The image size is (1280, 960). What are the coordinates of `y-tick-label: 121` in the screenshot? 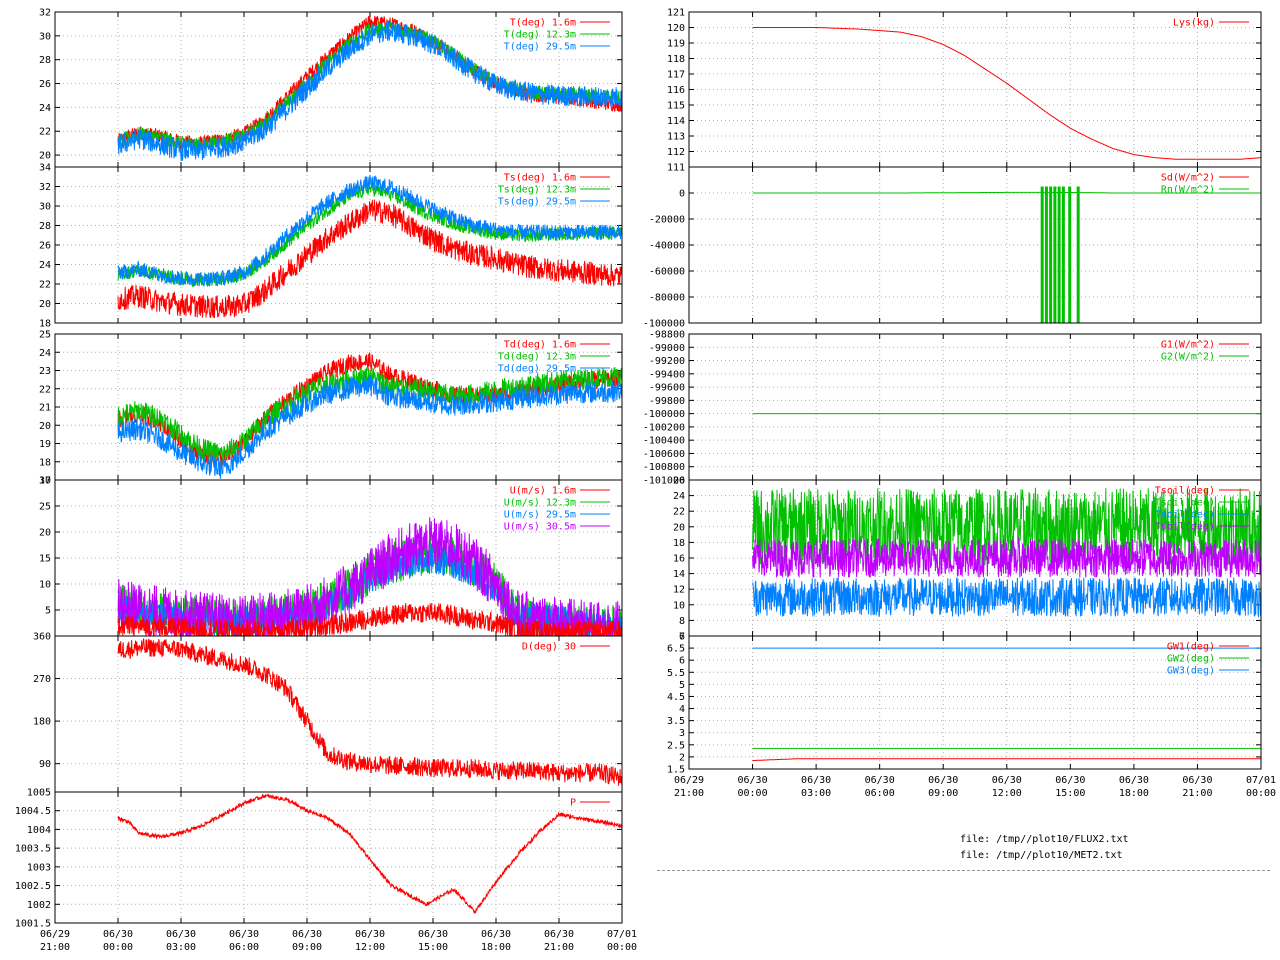 It's located at (676, 13).